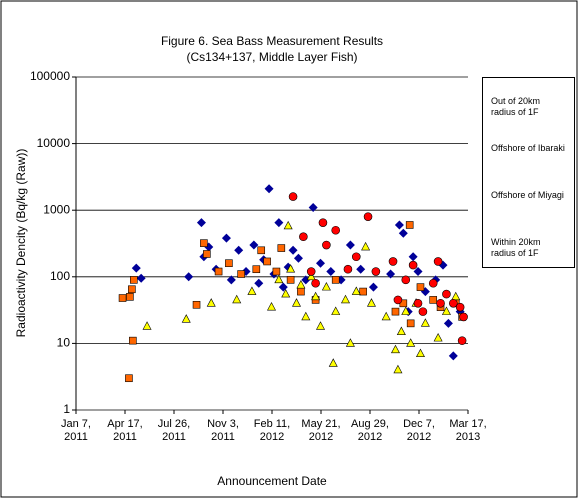 Image resolution: width=579 pixels, height=500 pixels. I want to click on x-tick-label: Nov 3, 2011, so click(223, 430).